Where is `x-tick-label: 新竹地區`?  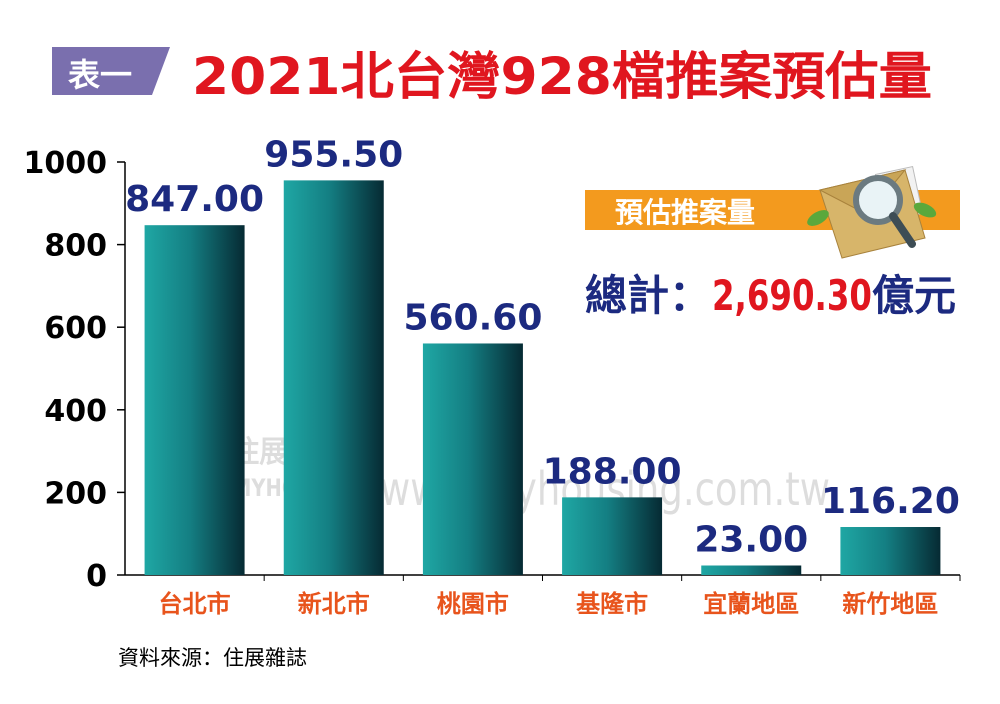
x-tick-label: 新竹地區 is located at coordinates (890, 604).